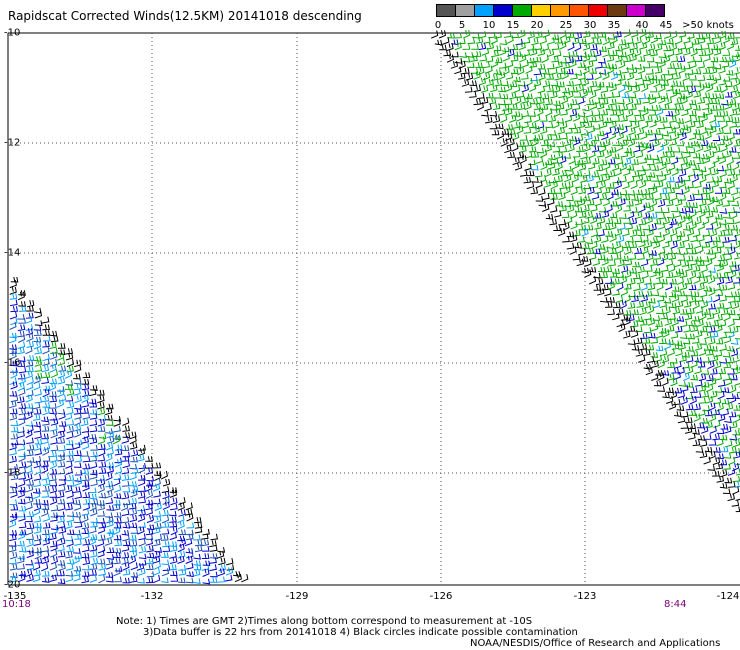 The image size is (740, 650). Describe the element at coordinates (12, 33) in the screenshot. I see `y-tick-label: -10` at that location.